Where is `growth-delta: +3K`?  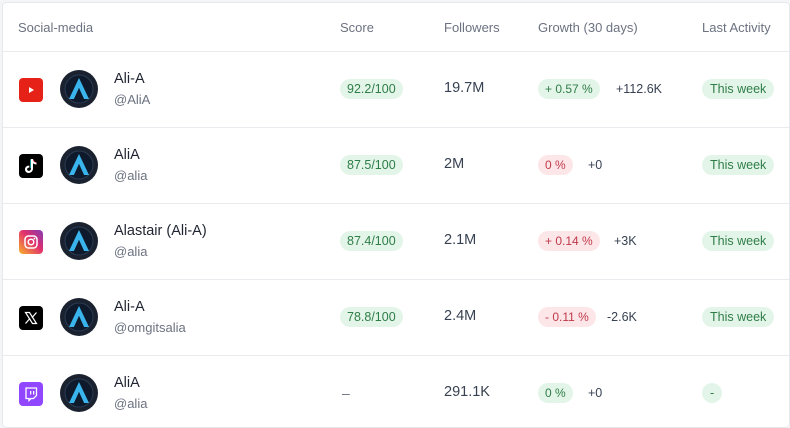 growth-delta: +3K is located at coordinates (625, 241).